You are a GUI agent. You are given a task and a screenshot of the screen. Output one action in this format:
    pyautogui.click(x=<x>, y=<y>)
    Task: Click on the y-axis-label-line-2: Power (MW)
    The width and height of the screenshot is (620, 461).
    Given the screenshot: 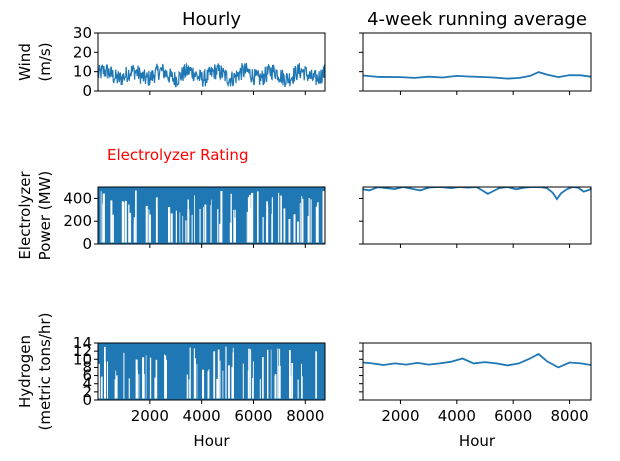 What is the action you would take?
    pyautogui.click(x=45, y=216)
    